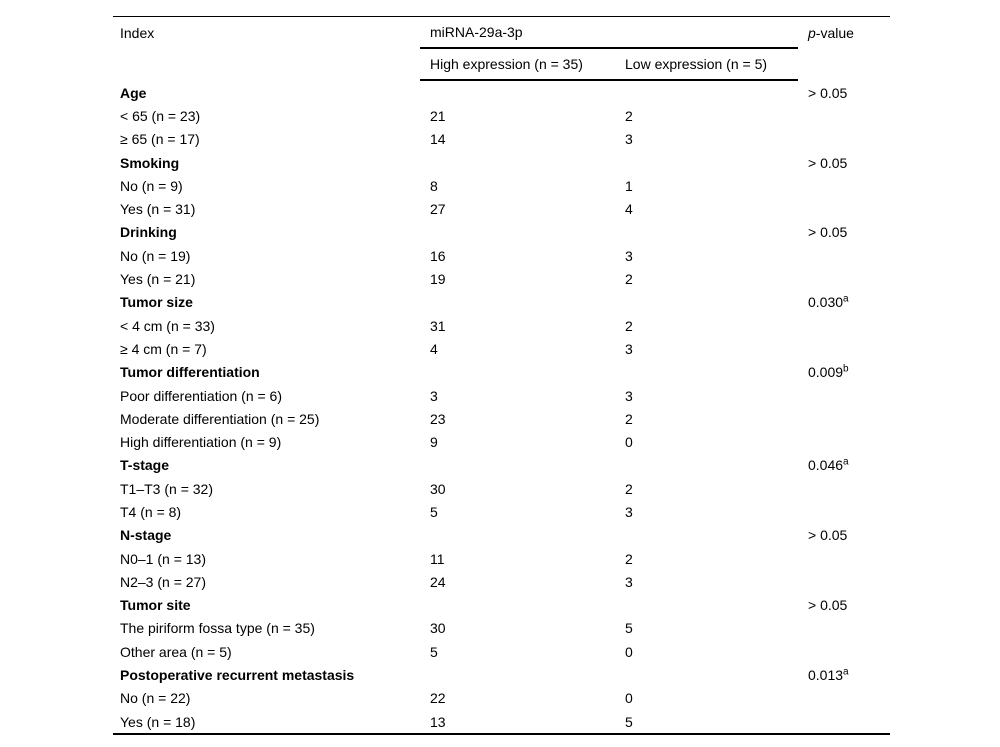 The height and width of the screenshot is (747, 1000). Describe the element at coordinates (501, 348) in the screenshot. I see `table-row: ≥ 4 cm (n = 7) 4 3` at that location.